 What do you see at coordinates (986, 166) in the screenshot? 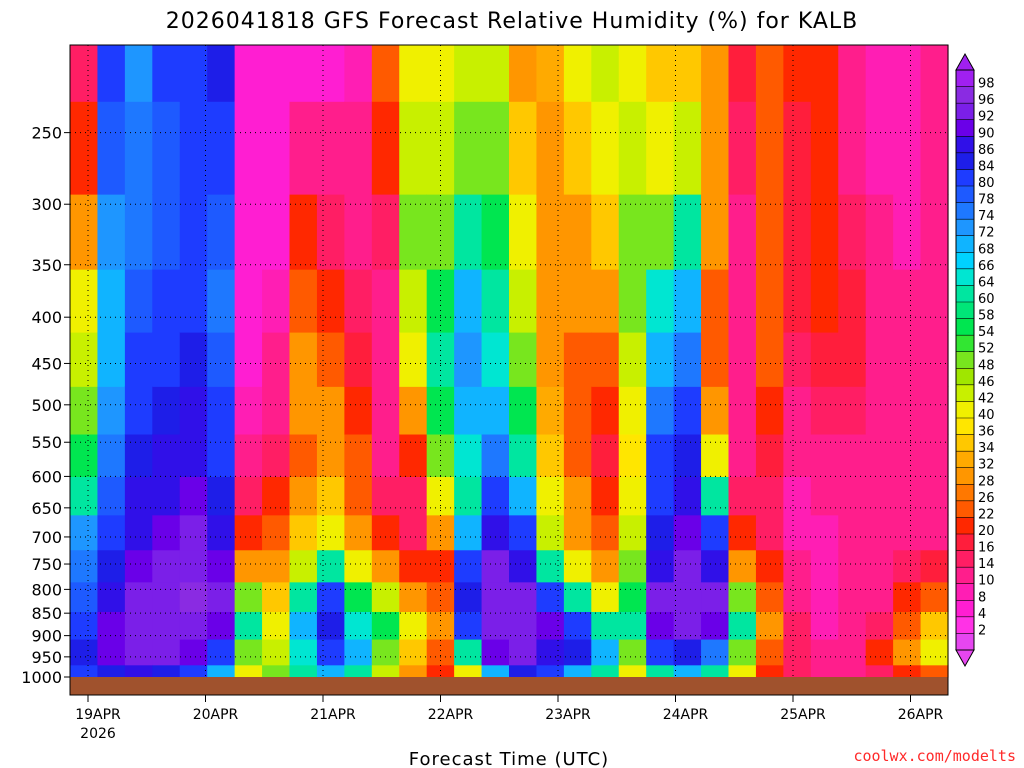
I see `colorbar-label: 84` at bounding box center [986, 166].